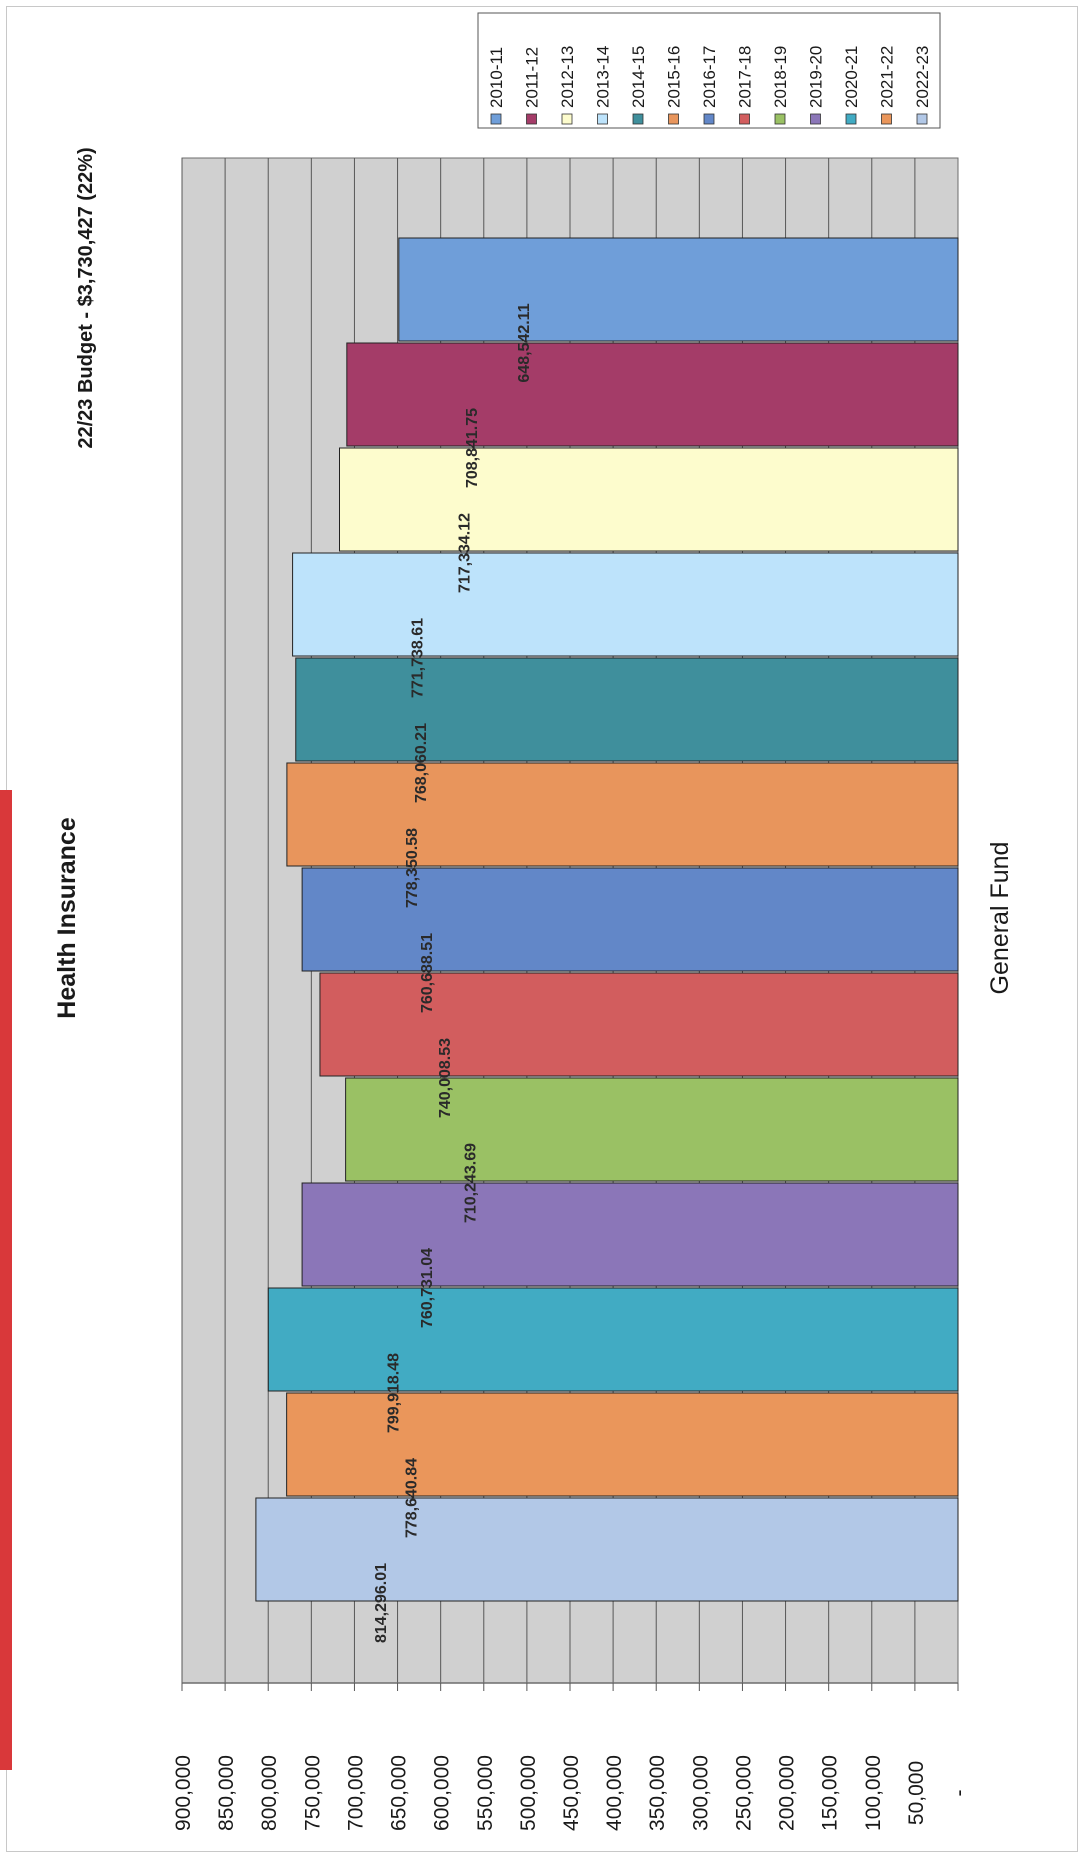 This screenshot has height=1860, width=1086. Describe the element at coordinates (700, 1793) in the screenshot. I see `tick-label: 300,000` at that location.